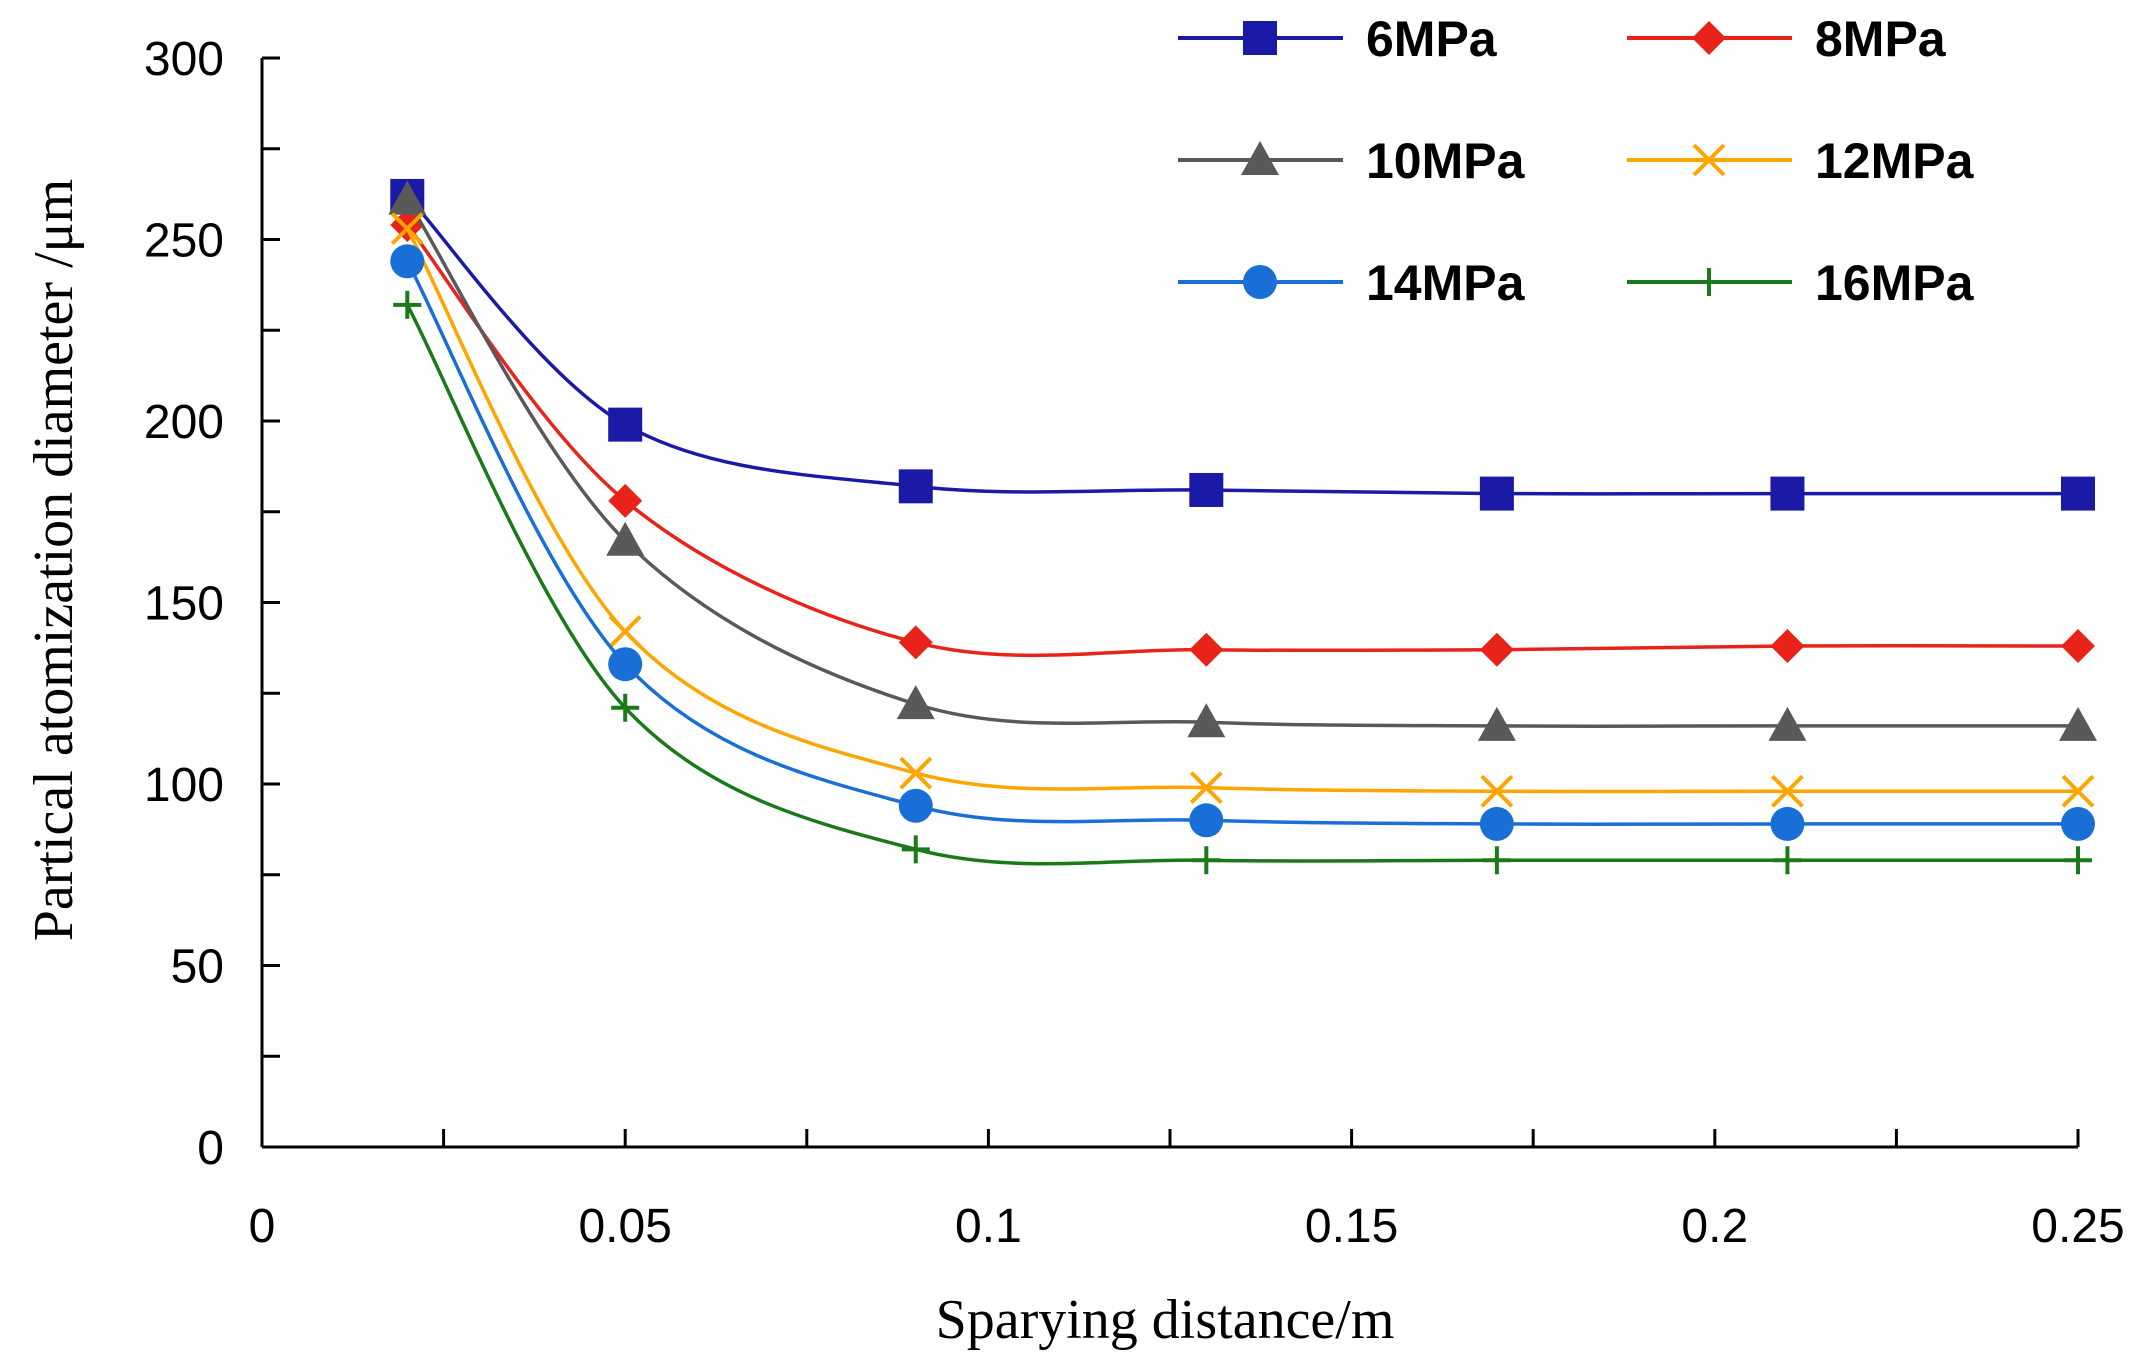 This screenshot has width=2145, height=1360. I want to click on y-axis-title: Partical atomization diameter /μm, so click(54, 560).